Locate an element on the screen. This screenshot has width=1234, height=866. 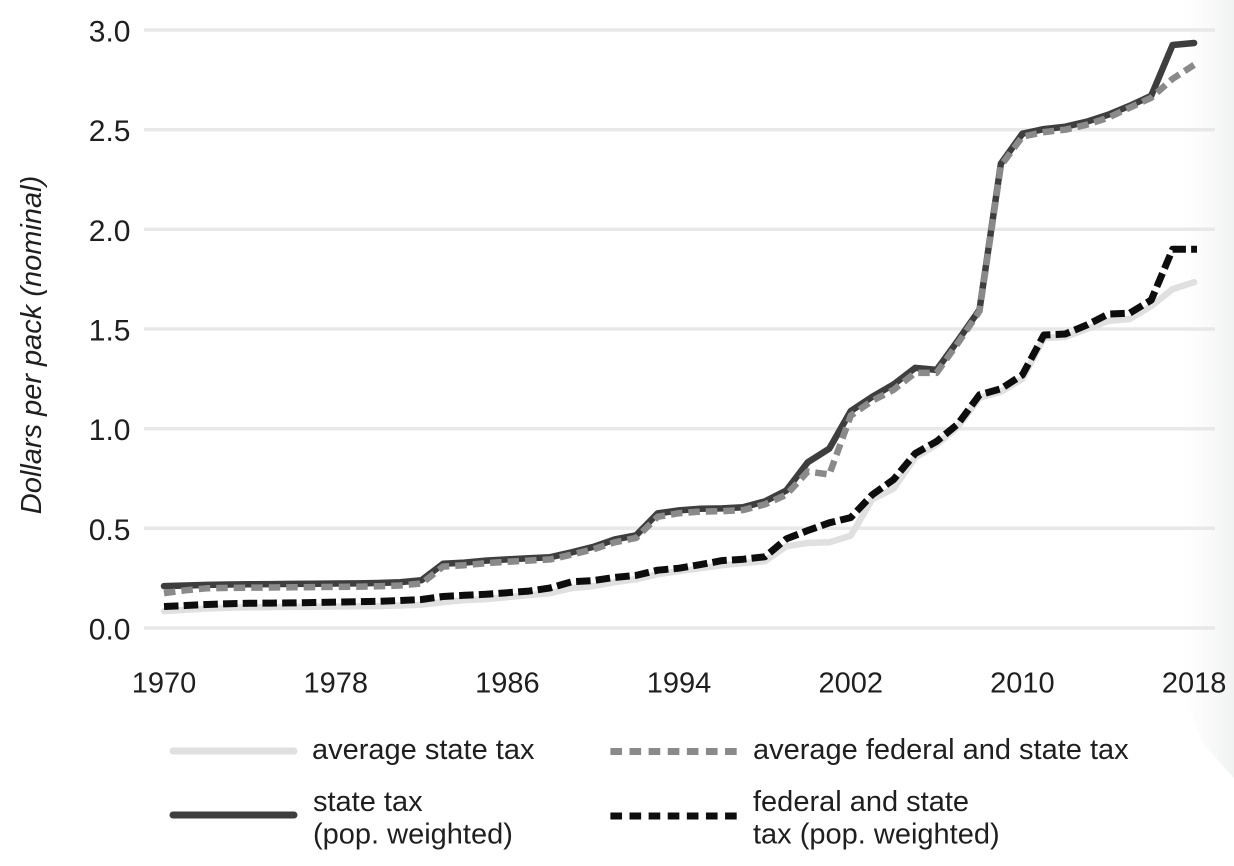
svg-text: 0.5 is located at coordinates (110, 530).